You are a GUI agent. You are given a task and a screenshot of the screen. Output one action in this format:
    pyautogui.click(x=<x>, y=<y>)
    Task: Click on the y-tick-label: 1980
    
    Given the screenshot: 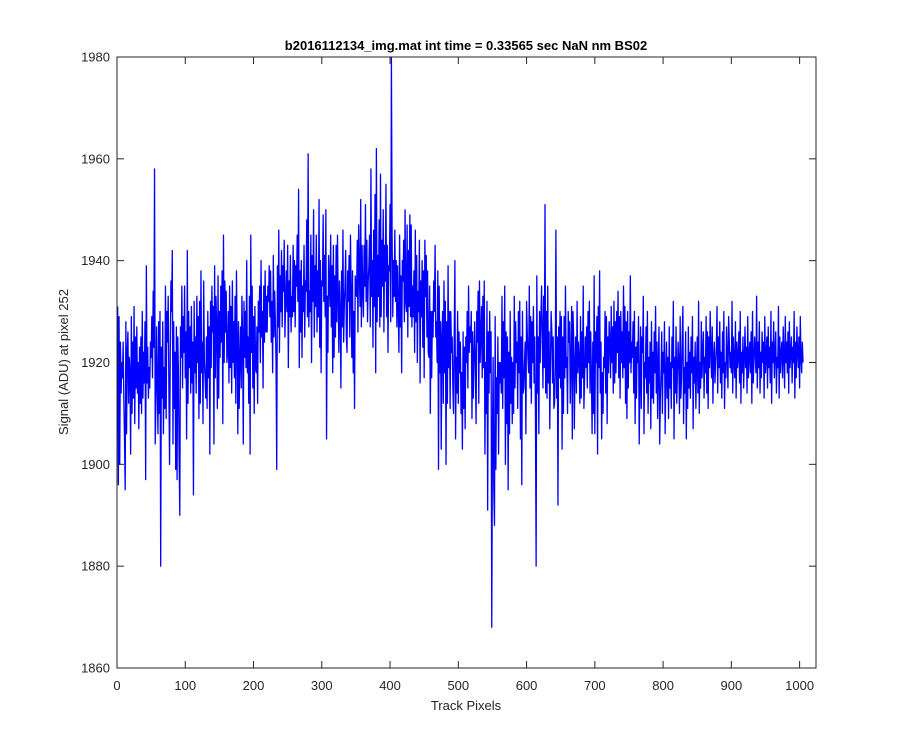 What is the action you would take?
    pyautogui.click(x=95, y=57)
    